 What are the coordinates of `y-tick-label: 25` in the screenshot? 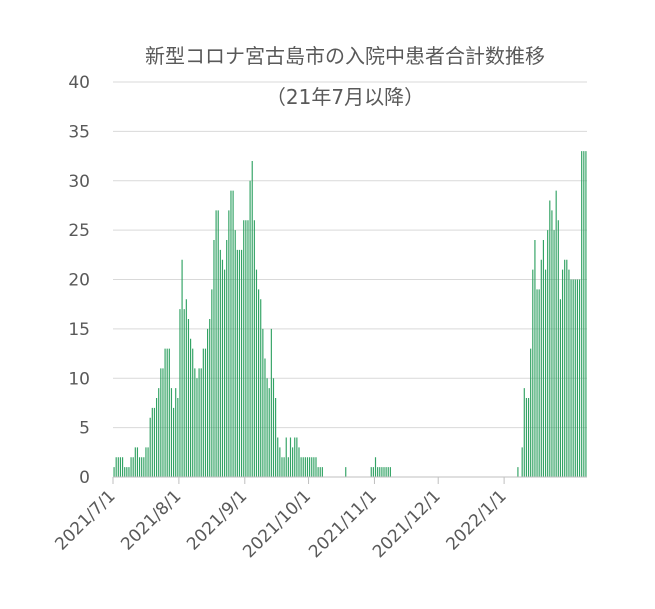 It's located at (79, 231).